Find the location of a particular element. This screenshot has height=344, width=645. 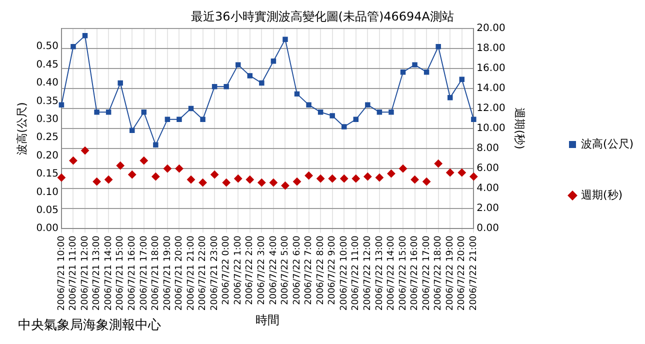

x-tick-label: 2006/7/21 23:00 is located at coordinates (215, 273).